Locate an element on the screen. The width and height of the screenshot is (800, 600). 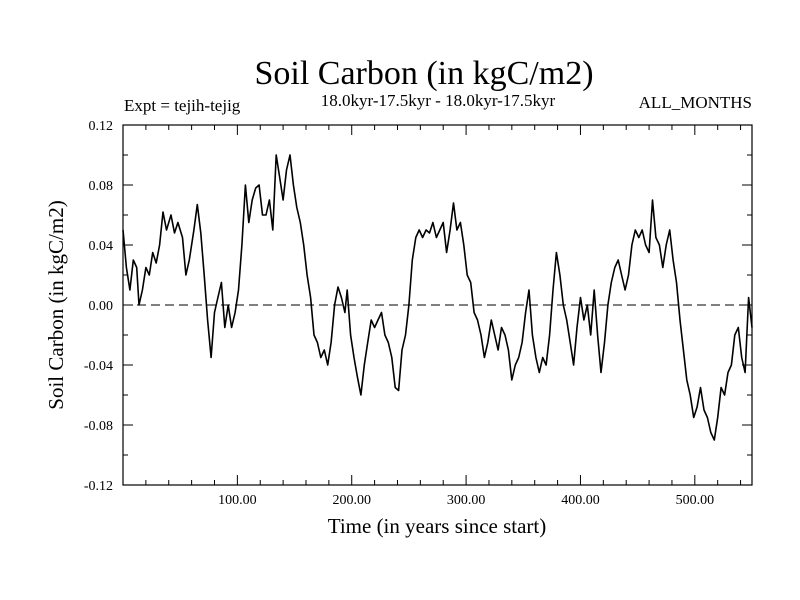
y-axis-label: Soil Carbon (in kgC/m2) is located at coordinates (56, 304).